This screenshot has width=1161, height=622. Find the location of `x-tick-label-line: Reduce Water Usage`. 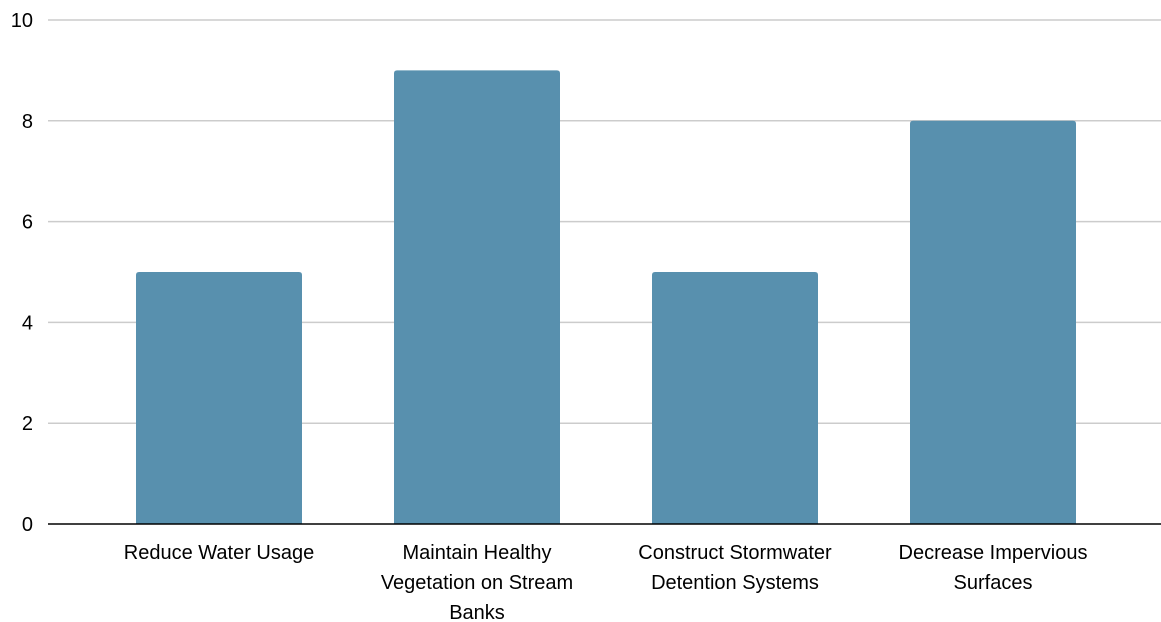

x-tick-label-line: Reduce Water Usage is located at coordinates (219, 553).